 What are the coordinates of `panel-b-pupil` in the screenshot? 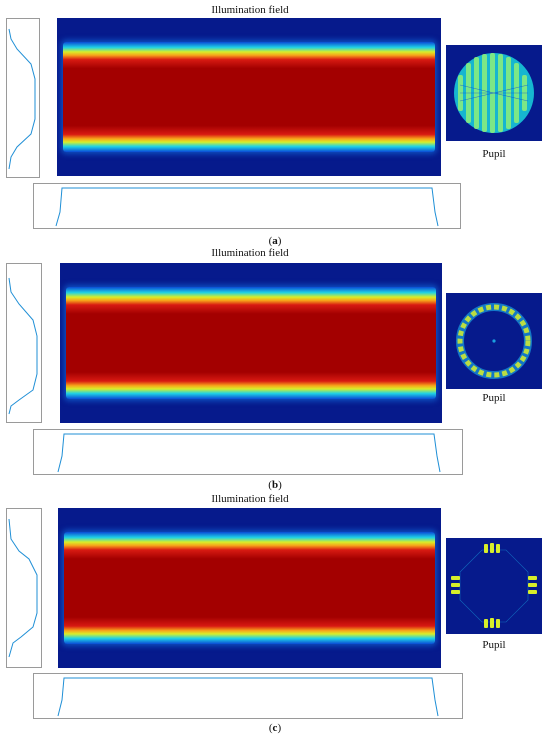 It's located at (494, 341).